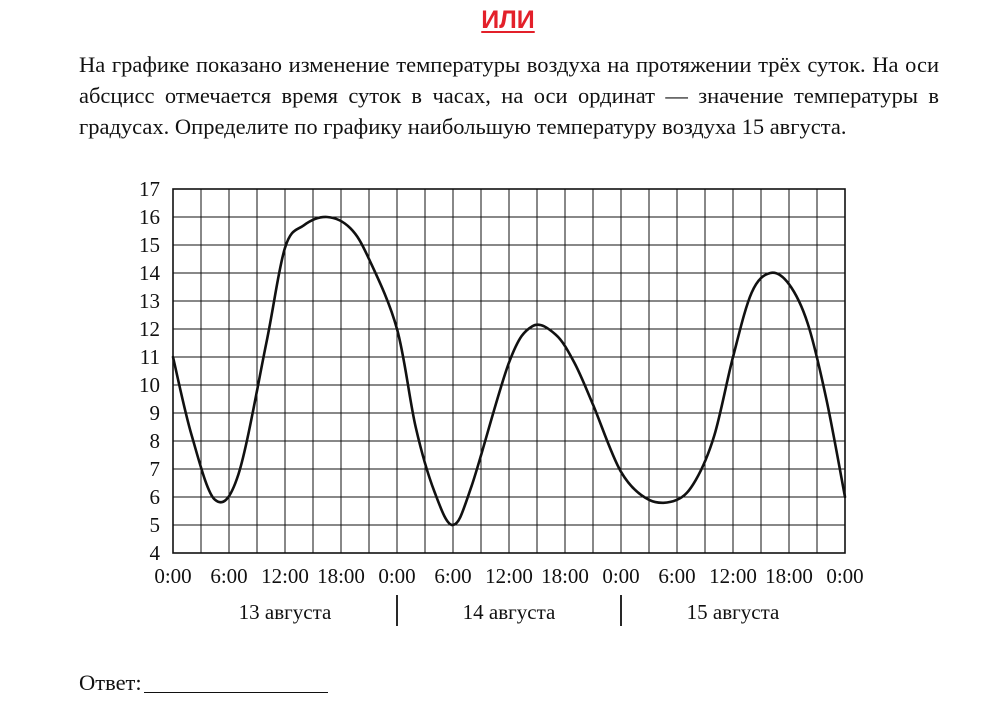 This screenshot has width=996, height=708. I want to click on y-tick-label: 9, so click(155, 413).